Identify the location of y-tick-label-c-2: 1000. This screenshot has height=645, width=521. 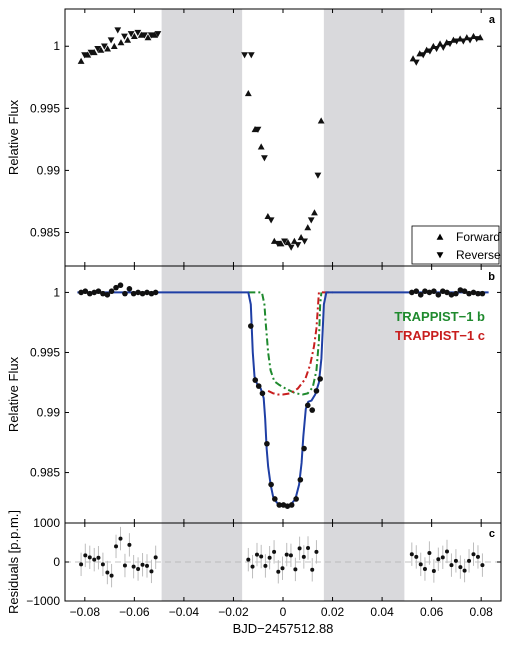
(46, 523).